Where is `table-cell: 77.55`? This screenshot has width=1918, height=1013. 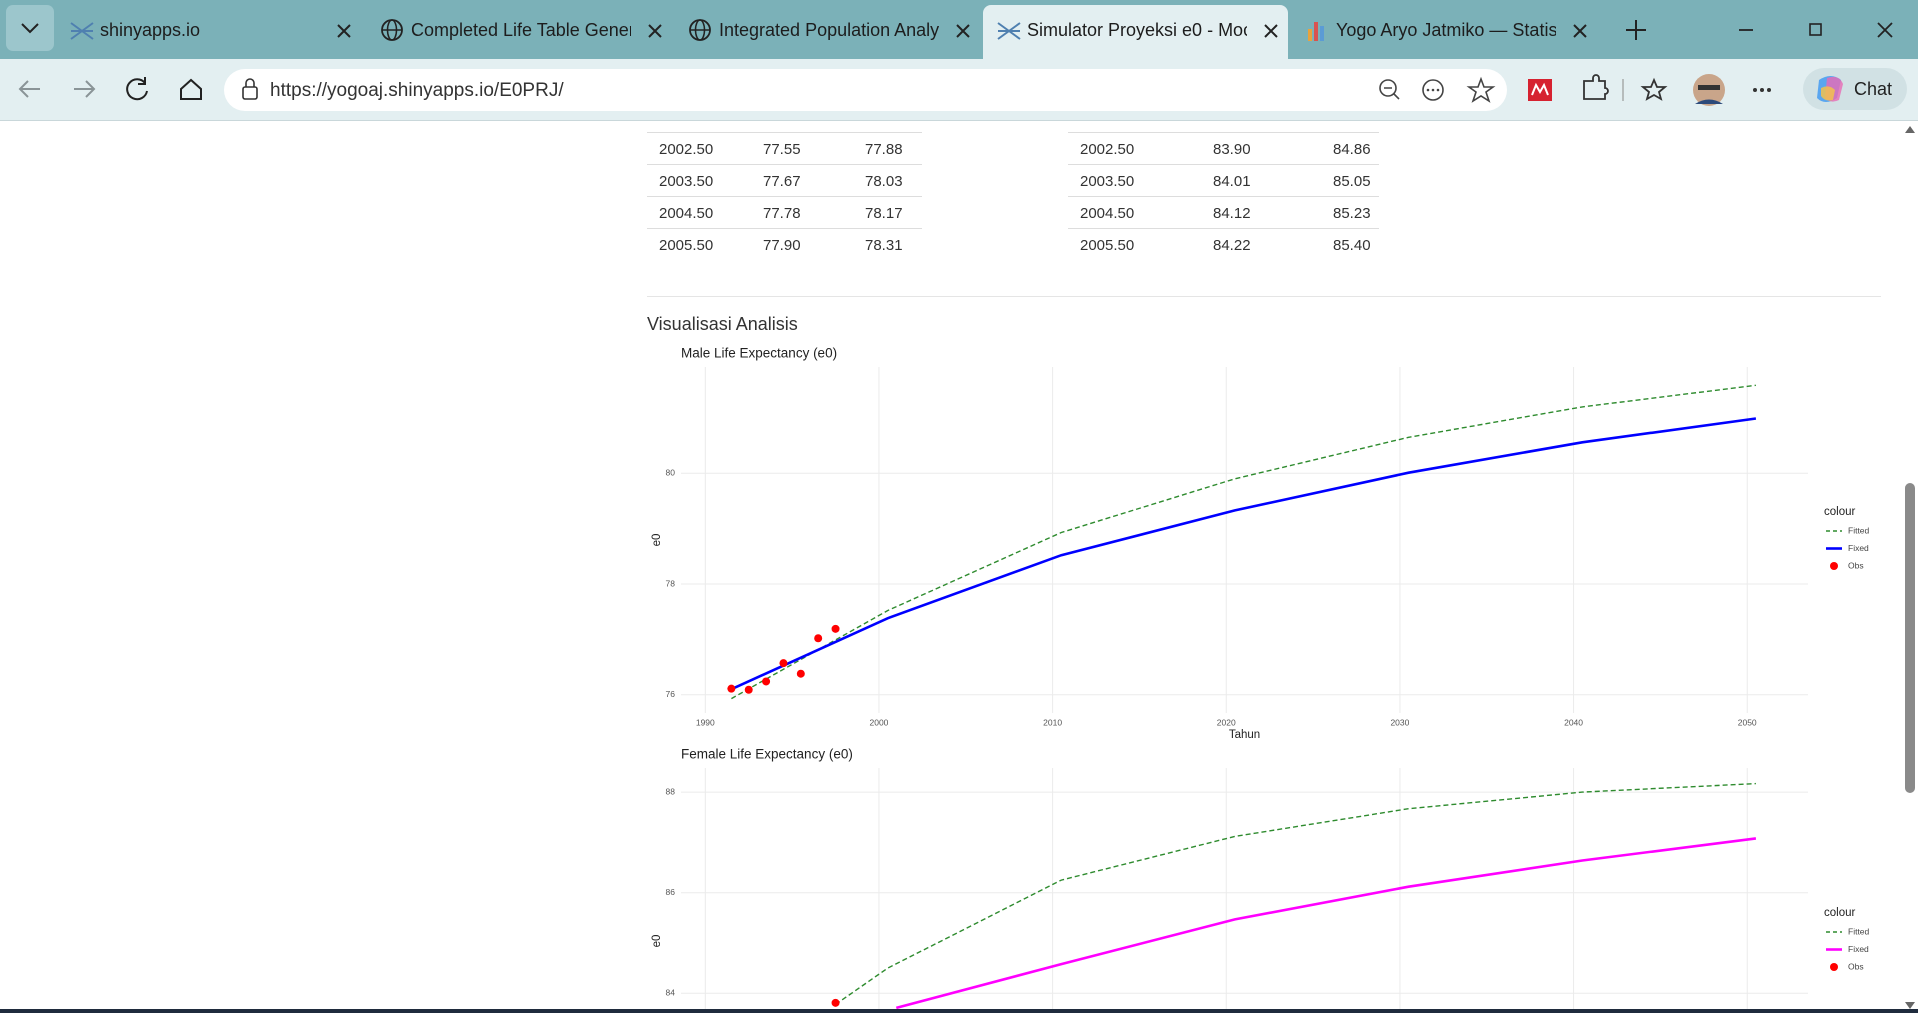
table-cell: 77.55 is located at coordinates (782, 149).